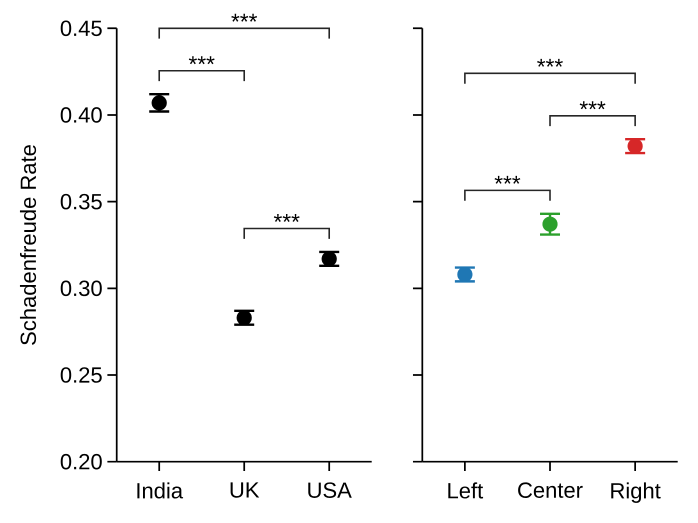  Describe the element at coordinates (28, 245) in the screenshot. I see `y-axis-title: Schadenfreude Rate` at that location.